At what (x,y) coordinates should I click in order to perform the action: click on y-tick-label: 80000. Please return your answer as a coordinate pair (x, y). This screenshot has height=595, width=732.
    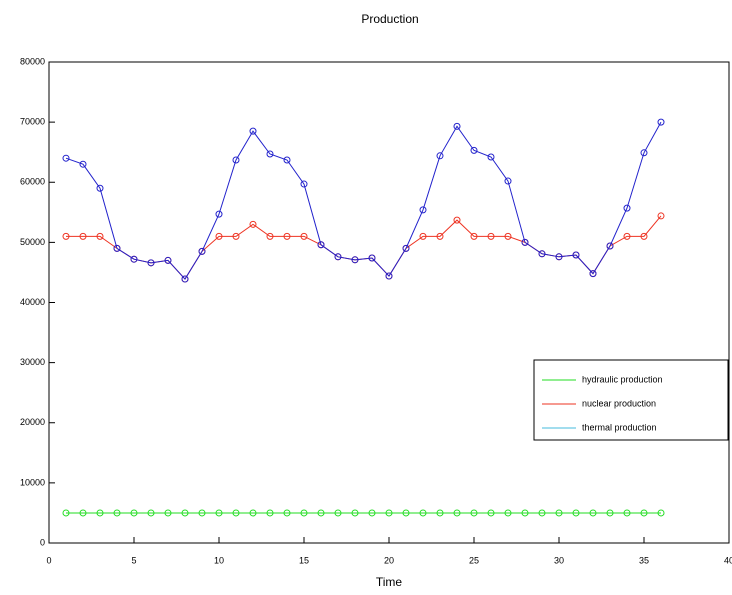
    Looking at the image, I should click on (32, 61).